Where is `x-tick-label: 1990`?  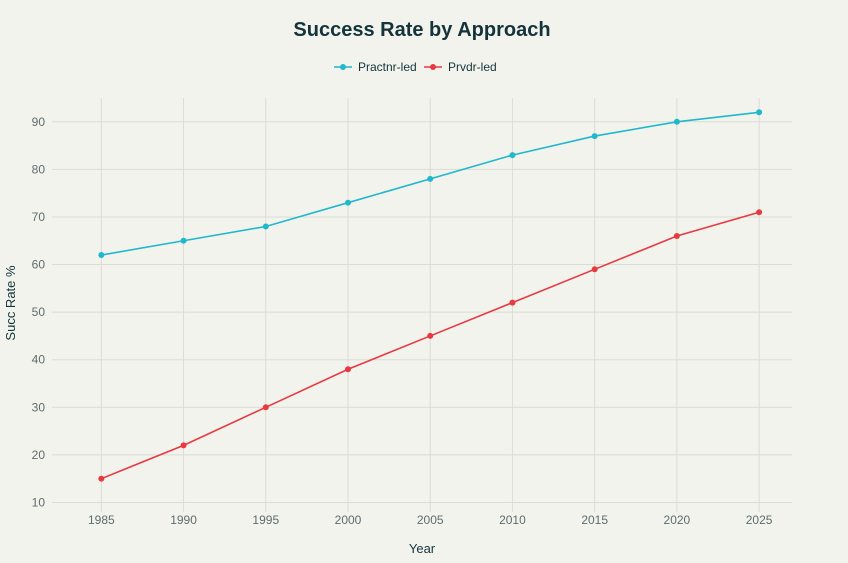
x-tick-label: 1990 is located at coordinates (183, 520).